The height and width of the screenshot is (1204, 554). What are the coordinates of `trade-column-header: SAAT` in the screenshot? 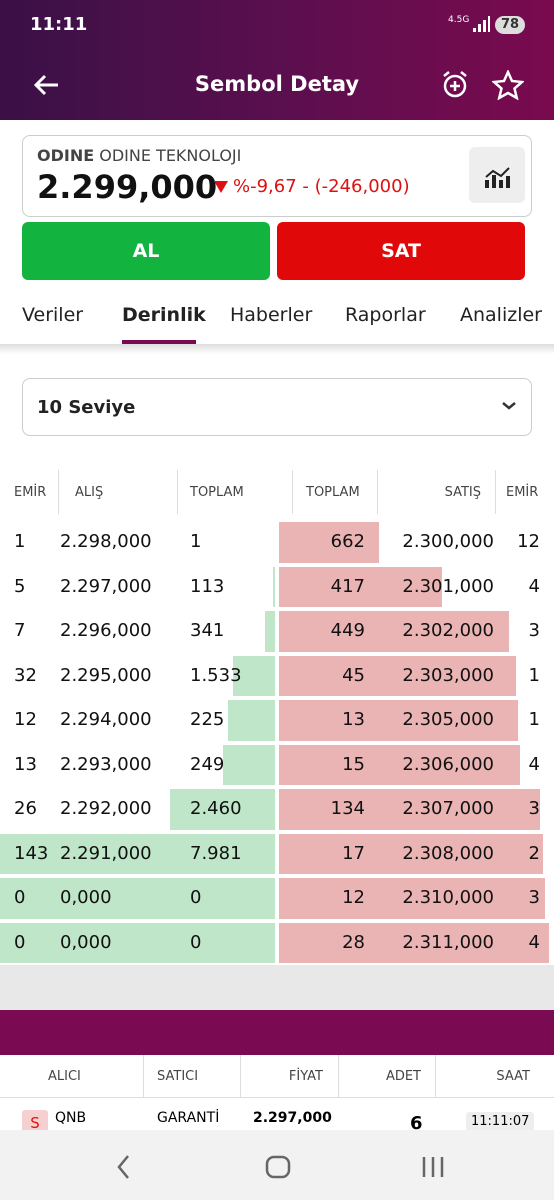 It's located at (513, 1076).